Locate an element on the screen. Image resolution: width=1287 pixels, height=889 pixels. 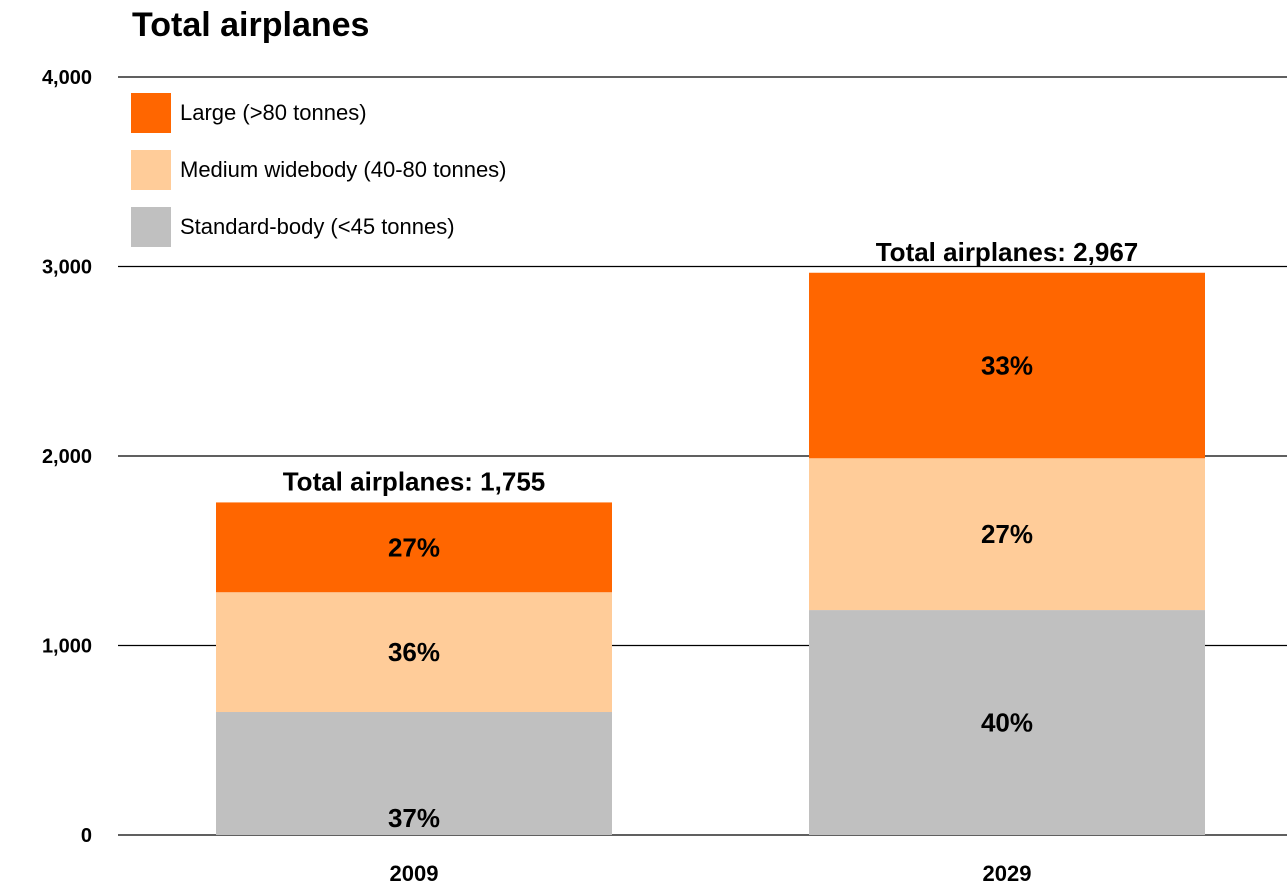
x-axis-ticks: 2009 2029 is located at coordinates (711, 873).